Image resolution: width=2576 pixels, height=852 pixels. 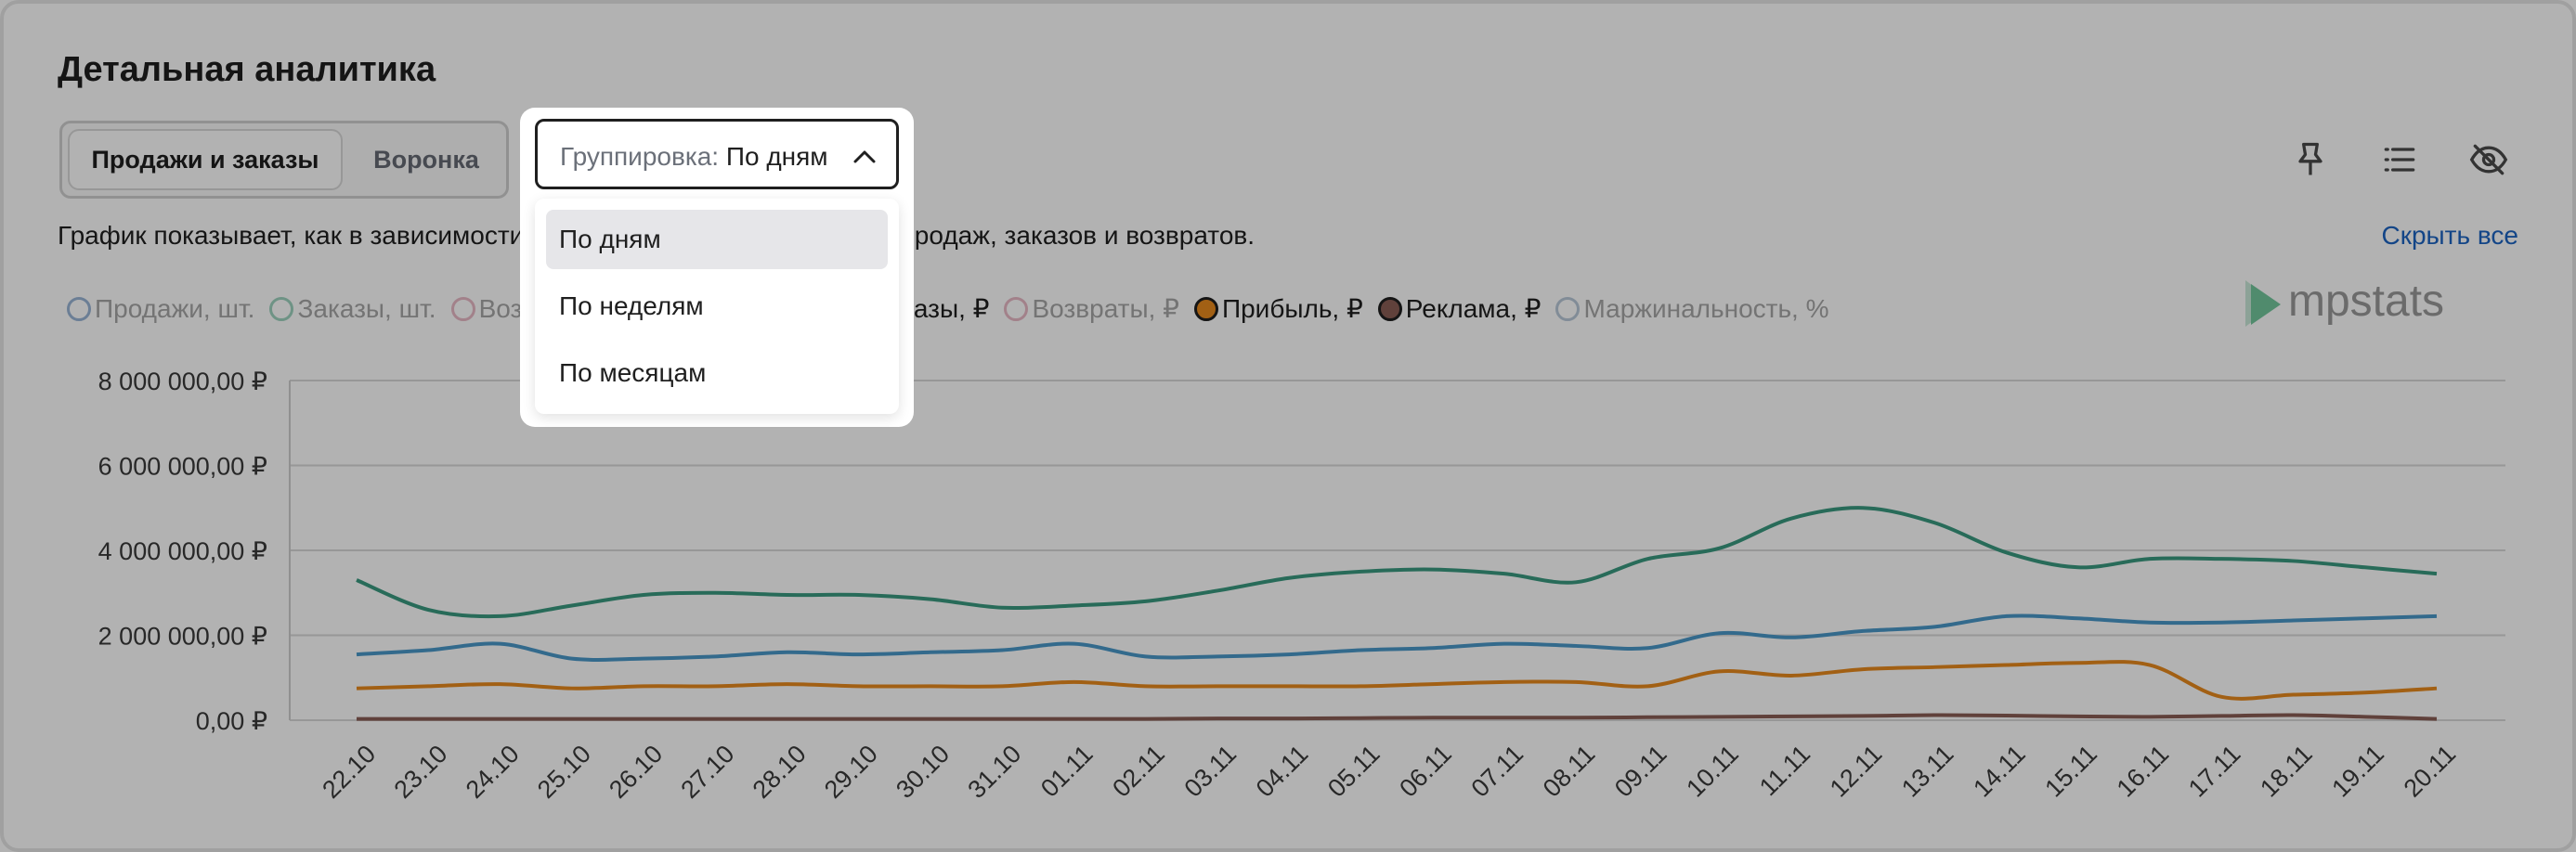 What do you see at coordinates (717, 239) in the screenshot?
I see `option-by-days: По дням` at bounding box center [717, 239].